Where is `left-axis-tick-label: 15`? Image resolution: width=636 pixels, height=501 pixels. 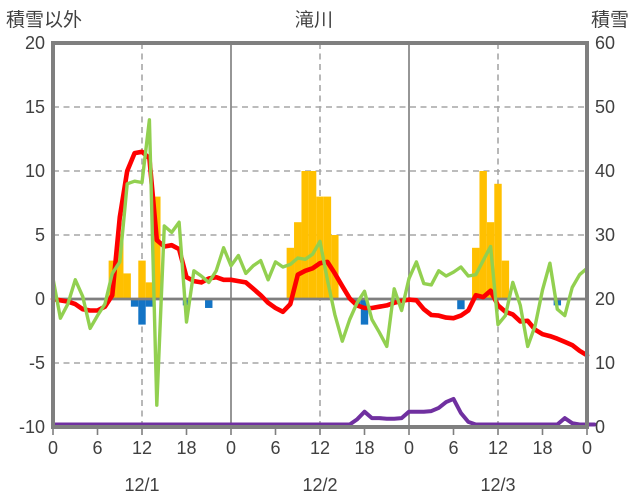 left-axis-tick-label: 15 is located at coordinates (35, 107).